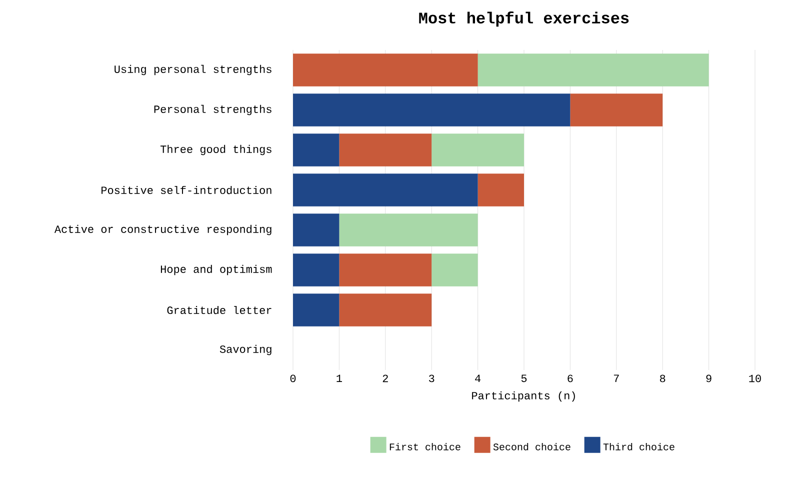 The width and height of the screenshot is (800, 480). I want to click on x-tick-label: 9, so click(709, 378).